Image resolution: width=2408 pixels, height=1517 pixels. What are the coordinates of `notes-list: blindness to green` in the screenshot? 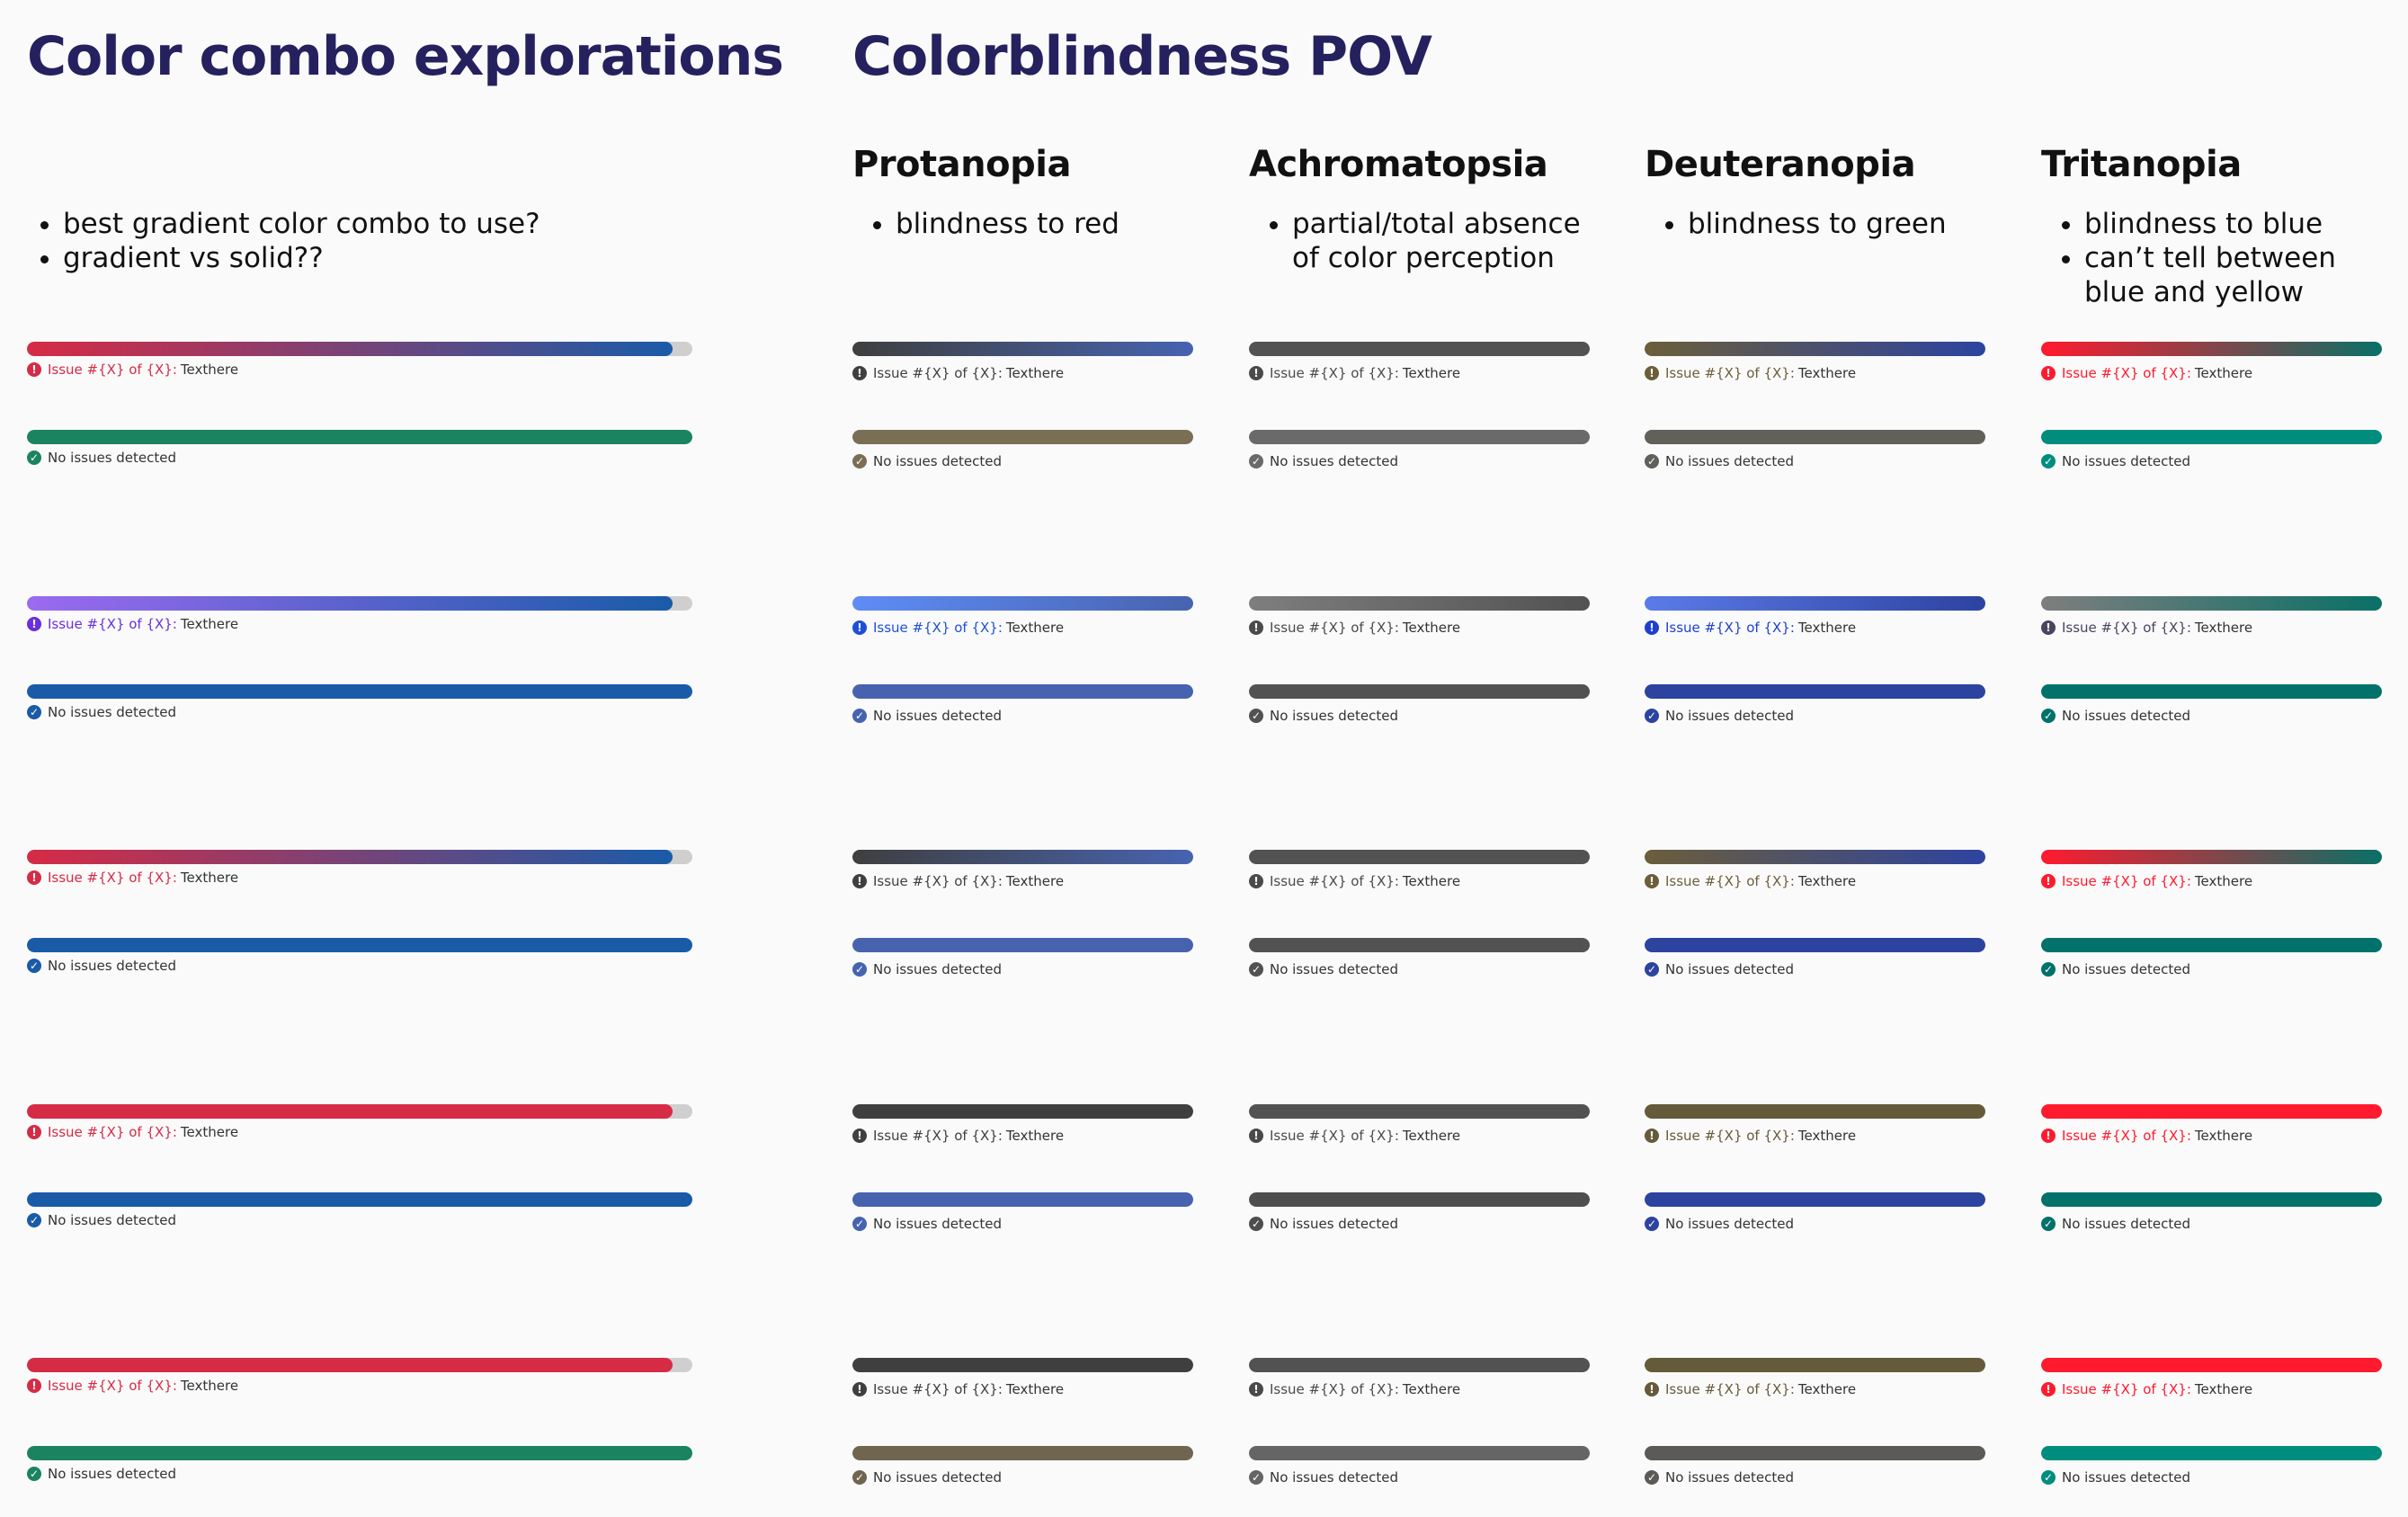 It's located at (1796, 224).